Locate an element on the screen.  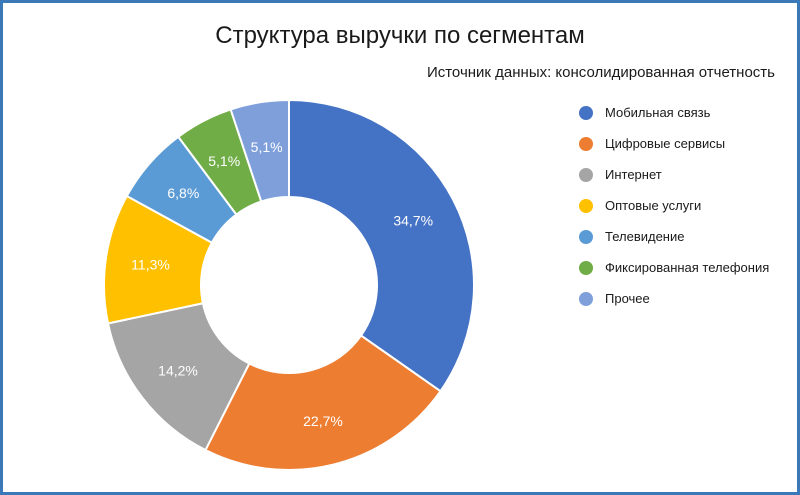
legend-label: Телевидение is located at coordinates (645, 236).